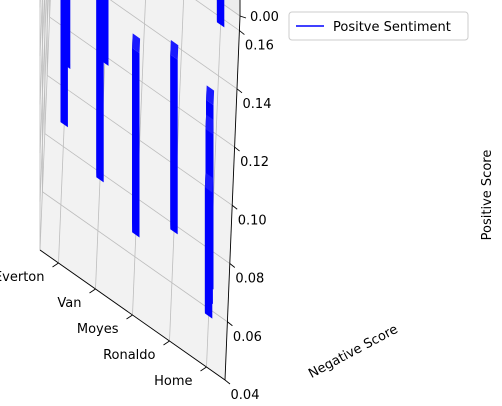 Image resolution: width=502 pixels, height=406 pixels. Describe the element at coordinates (245, 395) in the screenshot. I see `y-tick-label: 0.04` at that location.